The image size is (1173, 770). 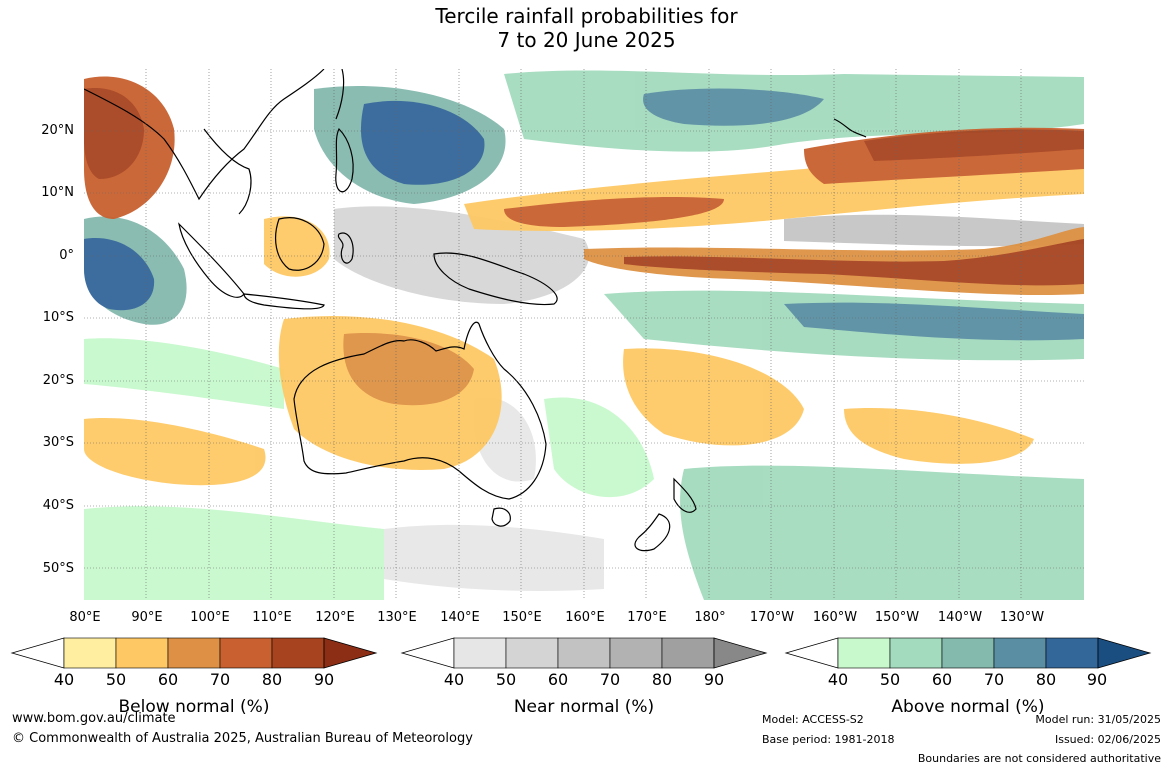 What do you see at coordinates (1124, 653) in the screenshot?
I see `legend-above-arrow-right` at bounding box center [1124, 653].